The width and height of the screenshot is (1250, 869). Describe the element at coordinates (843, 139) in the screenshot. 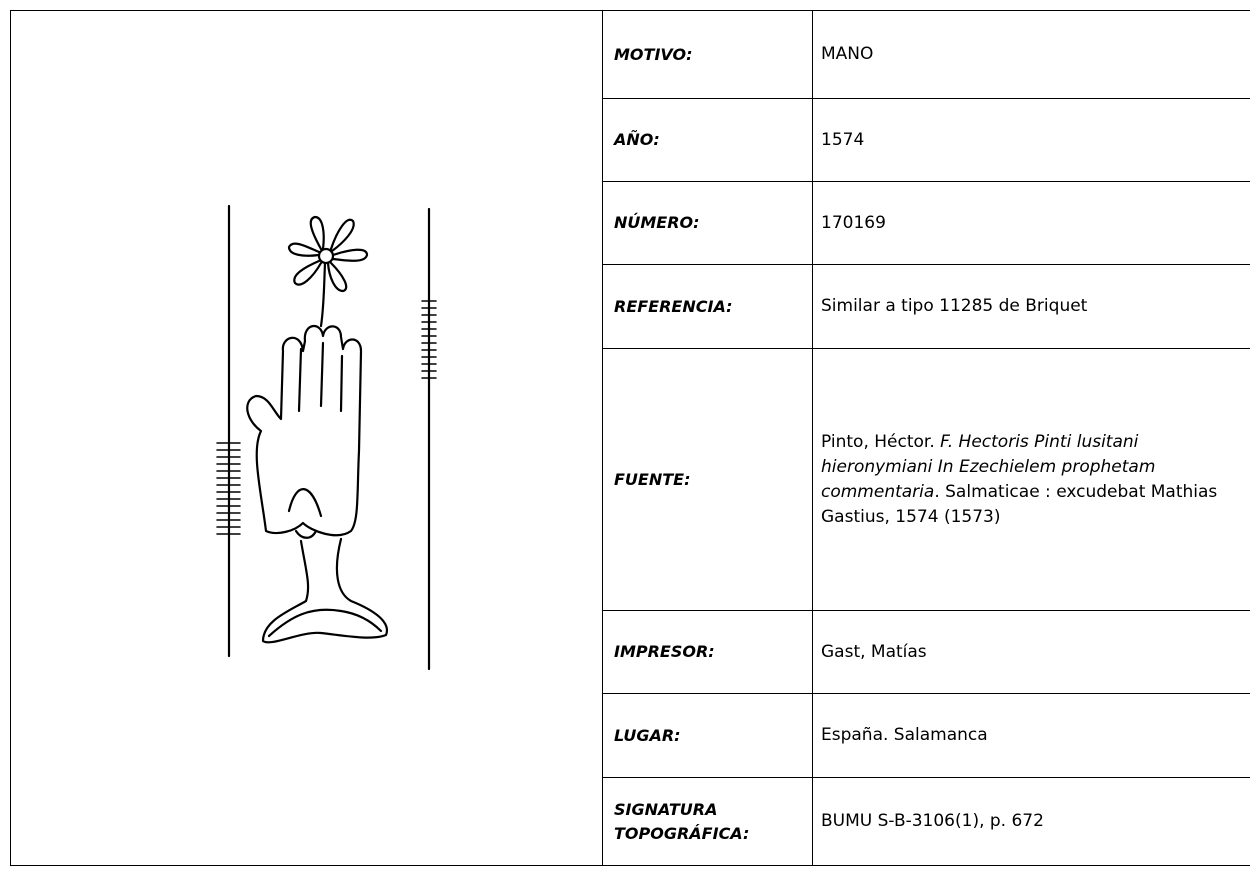

I see `field-value-text: 1574` at that location.